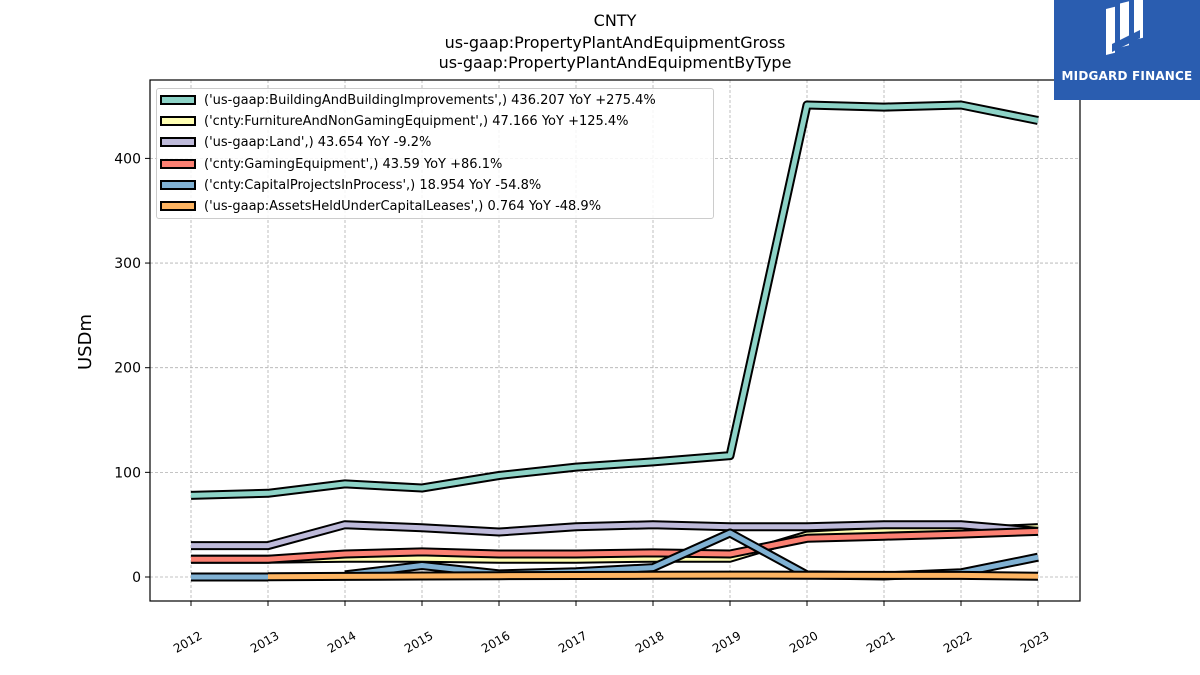  What do you see at coordinates (726, 641) in the screenshot?
I see `x-tick-label: 2019` at bounding box center [726, 641].